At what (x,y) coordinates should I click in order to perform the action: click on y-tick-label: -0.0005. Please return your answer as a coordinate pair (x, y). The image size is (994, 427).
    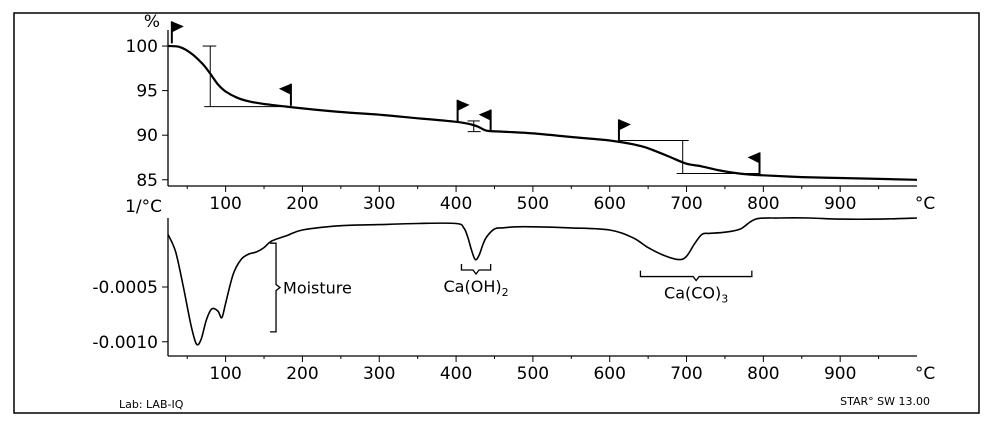
    Looking at the image, I should click on (125, 288).